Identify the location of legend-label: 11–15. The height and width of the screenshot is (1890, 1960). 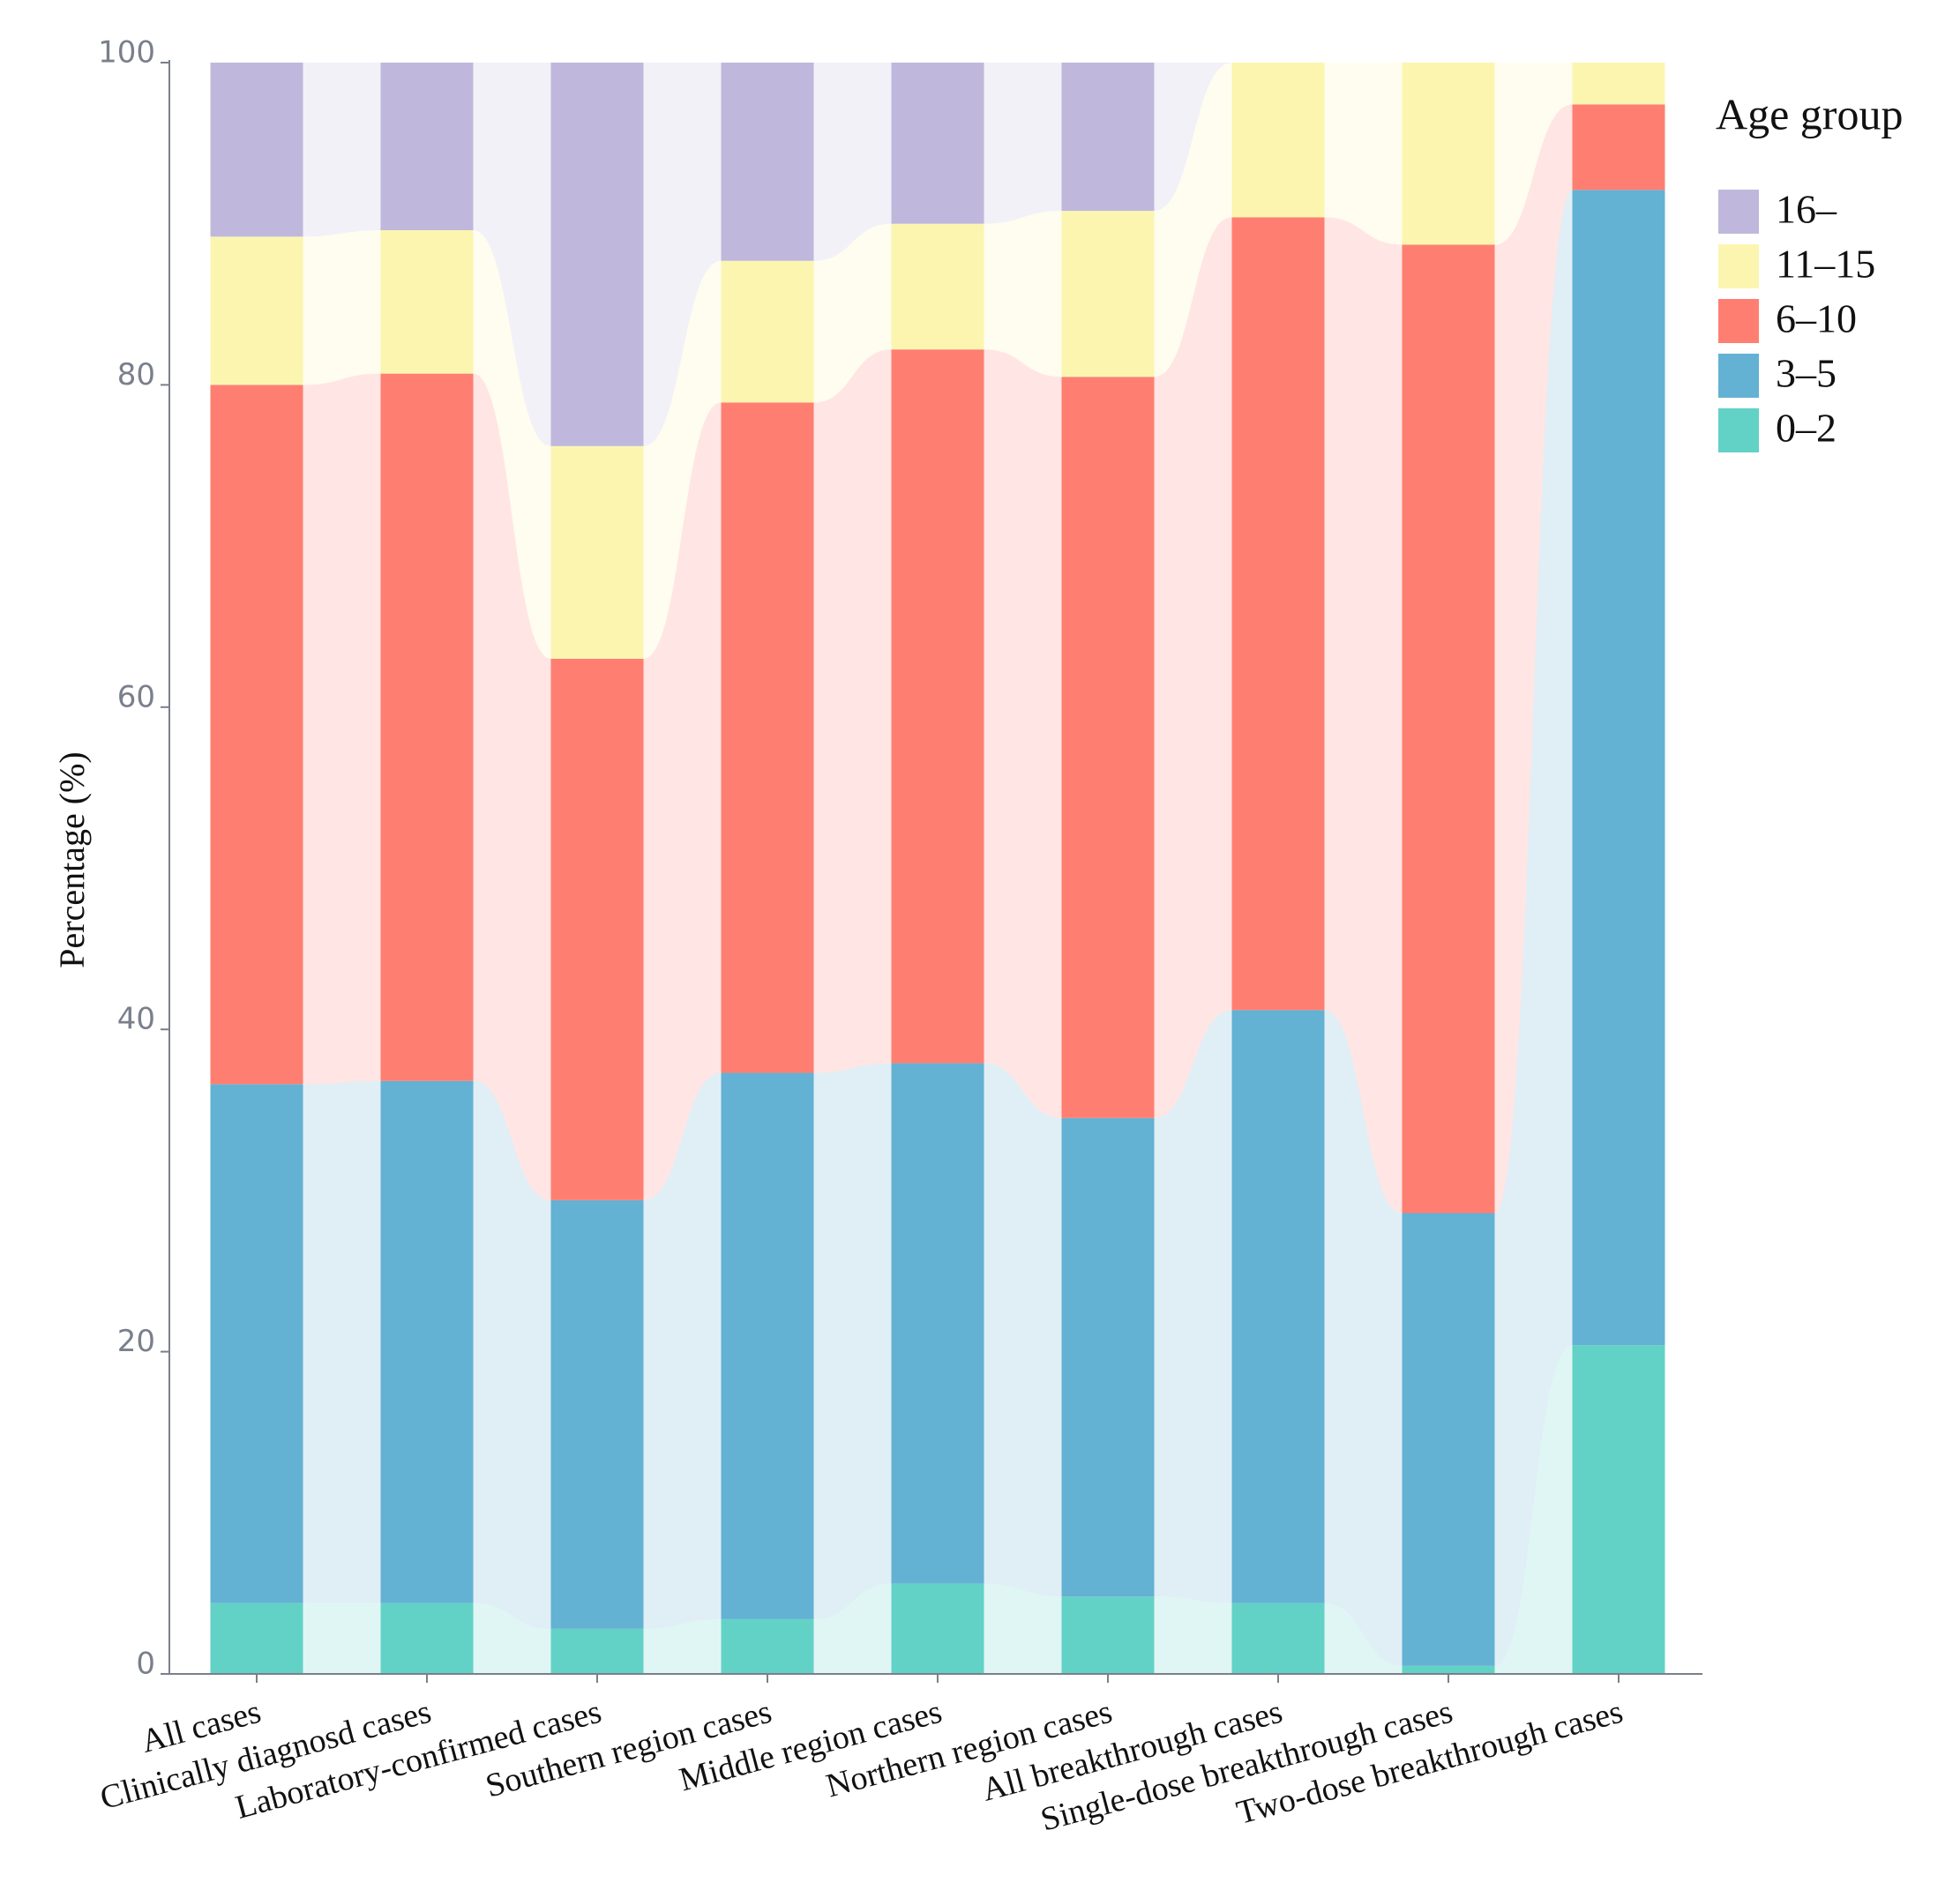
(1825, 264).